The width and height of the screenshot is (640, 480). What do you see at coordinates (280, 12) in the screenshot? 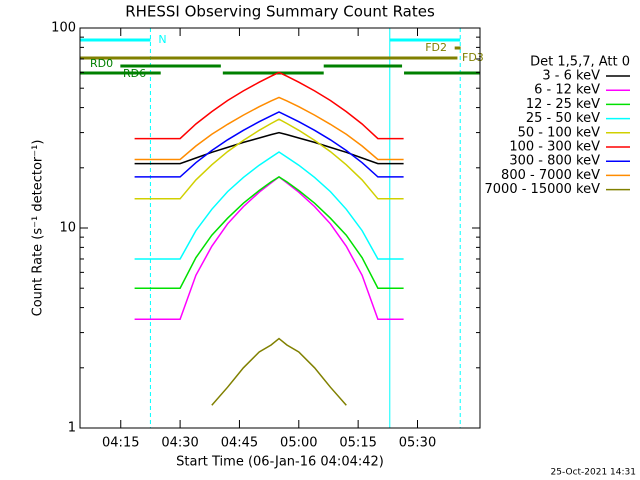
I see `chart-title: RHESSI Observing Summary Count Rates` at bounding box center [280, 12].